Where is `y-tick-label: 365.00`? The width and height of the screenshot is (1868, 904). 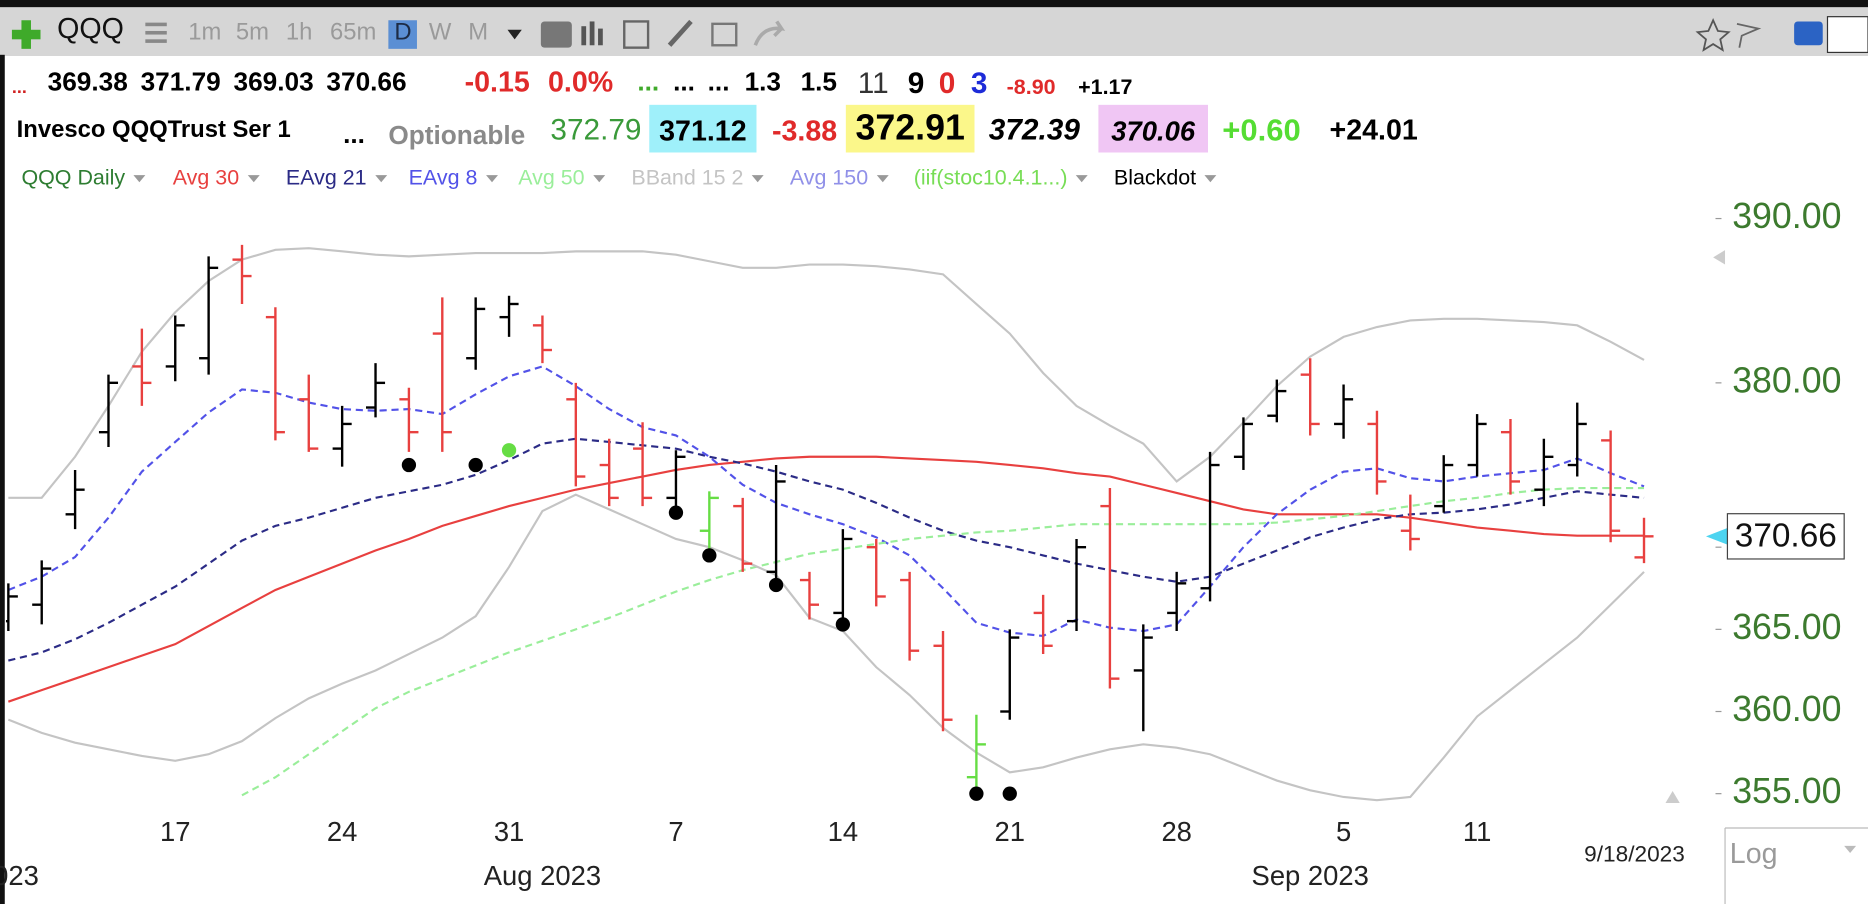 y-tick-label: 365.00 is located at coordinates (1786, 627).